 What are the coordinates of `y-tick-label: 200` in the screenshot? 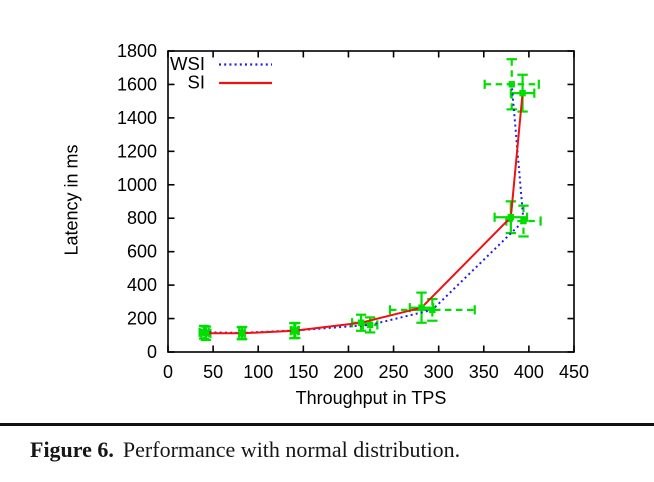 It's located at (142, 319).